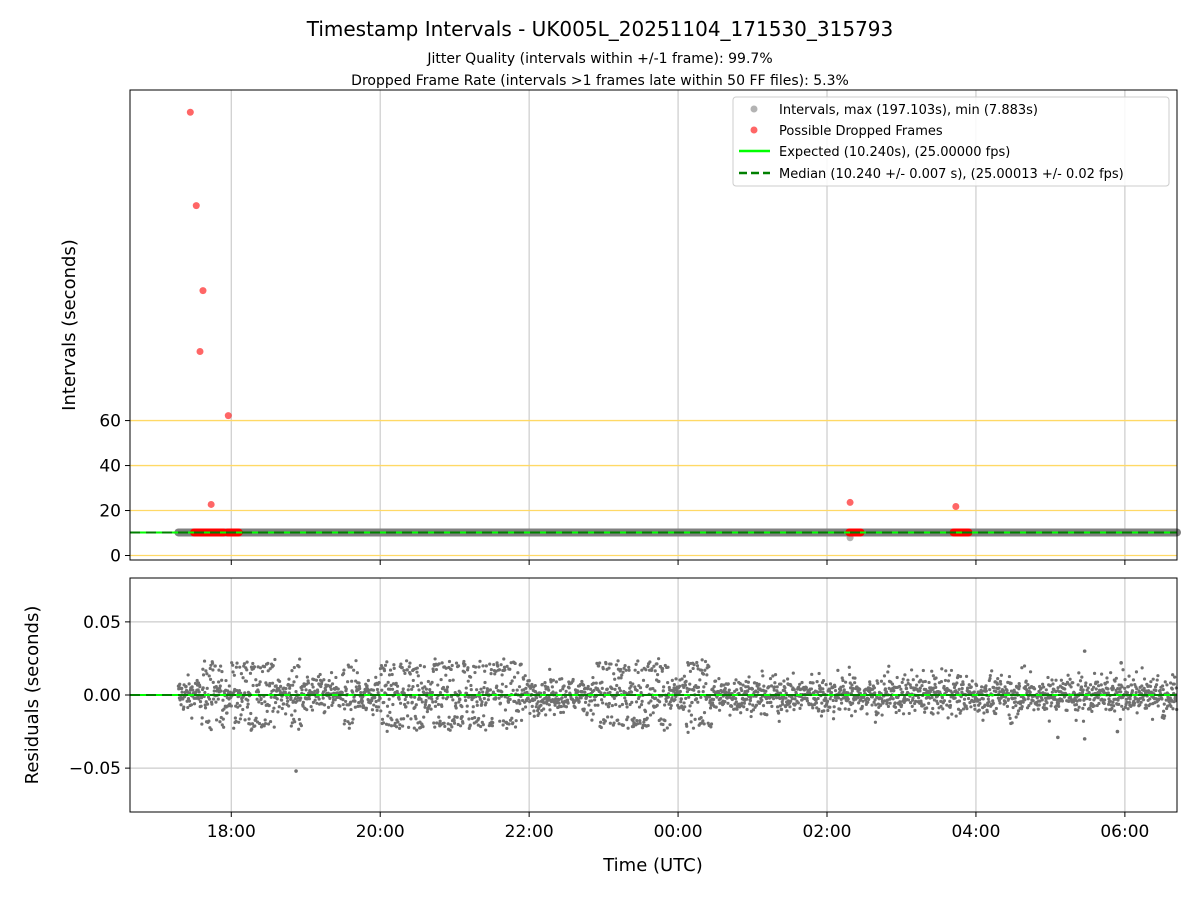 The height and width of the screenshot is (904, 1200). I want to click on x-tick-label: 20:00, so click(380, 832).